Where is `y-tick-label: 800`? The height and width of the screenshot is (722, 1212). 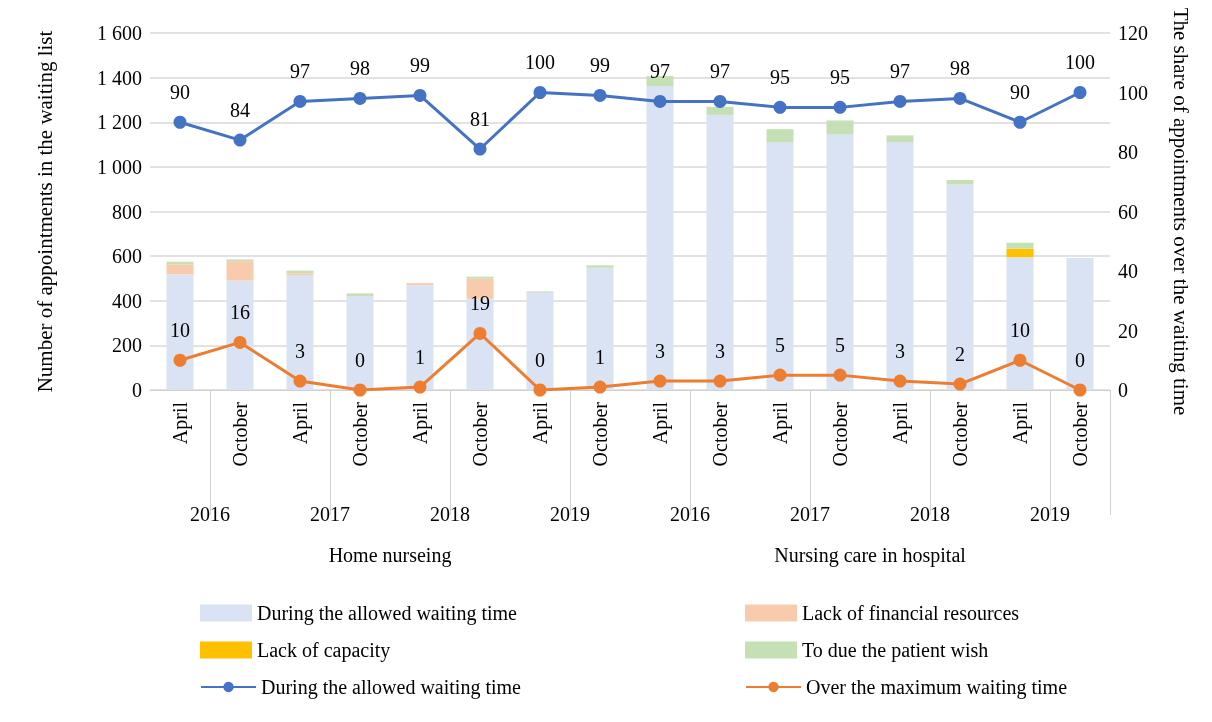 y-tick-label: 800 is located at coordinates (127, 211).